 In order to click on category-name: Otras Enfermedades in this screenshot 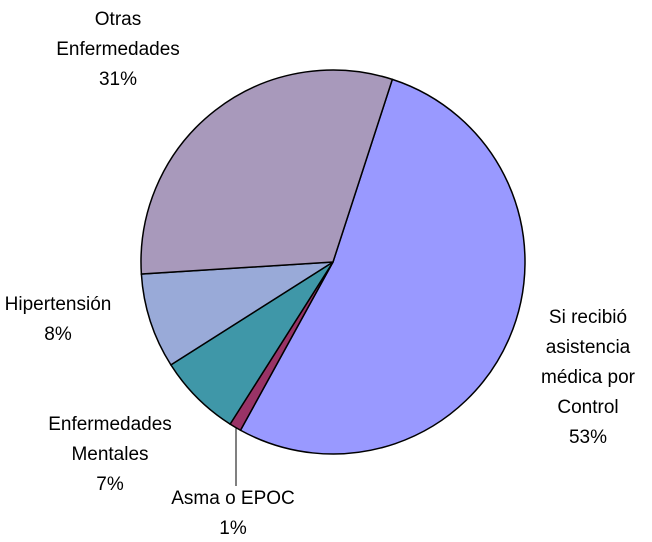, I will do `click(118, 34)`.